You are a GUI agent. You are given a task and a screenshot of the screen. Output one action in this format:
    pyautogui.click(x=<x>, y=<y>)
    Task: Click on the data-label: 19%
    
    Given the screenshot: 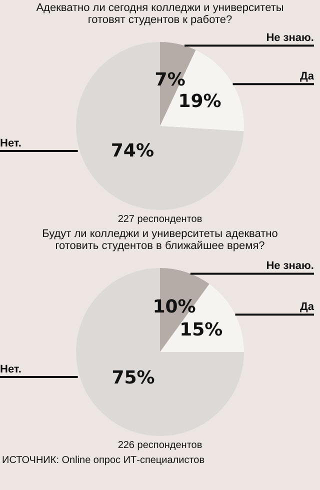 What is the action you would take?
    pyautogui.click(x=200, y=101)
    